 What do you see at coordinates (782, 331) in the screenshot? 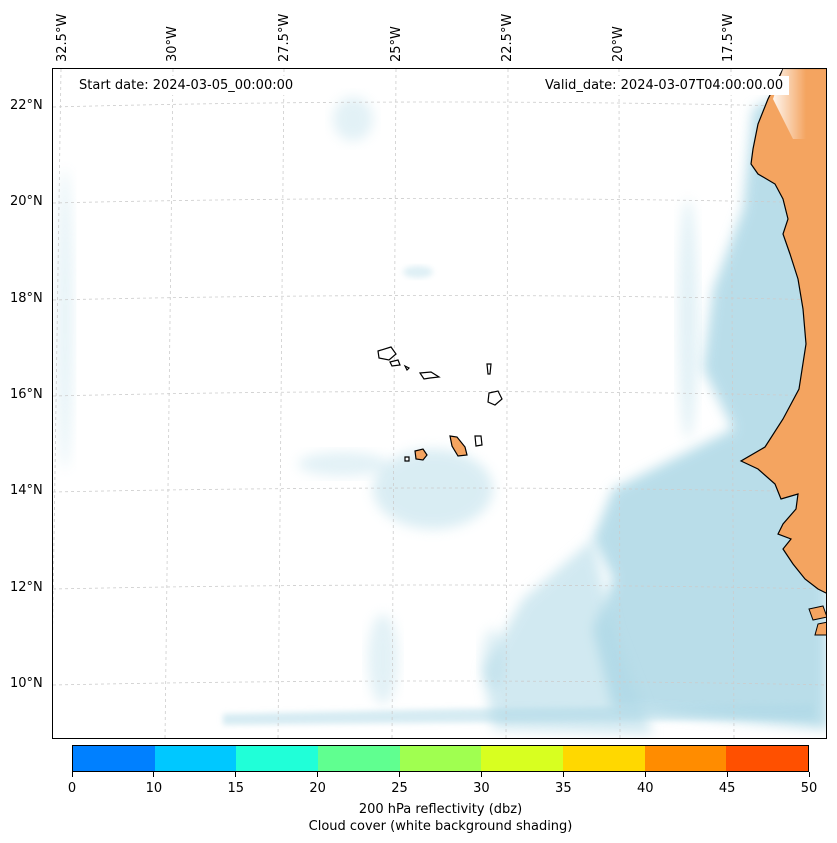
I see `africa-landmass` at bounding box center [782, 331].